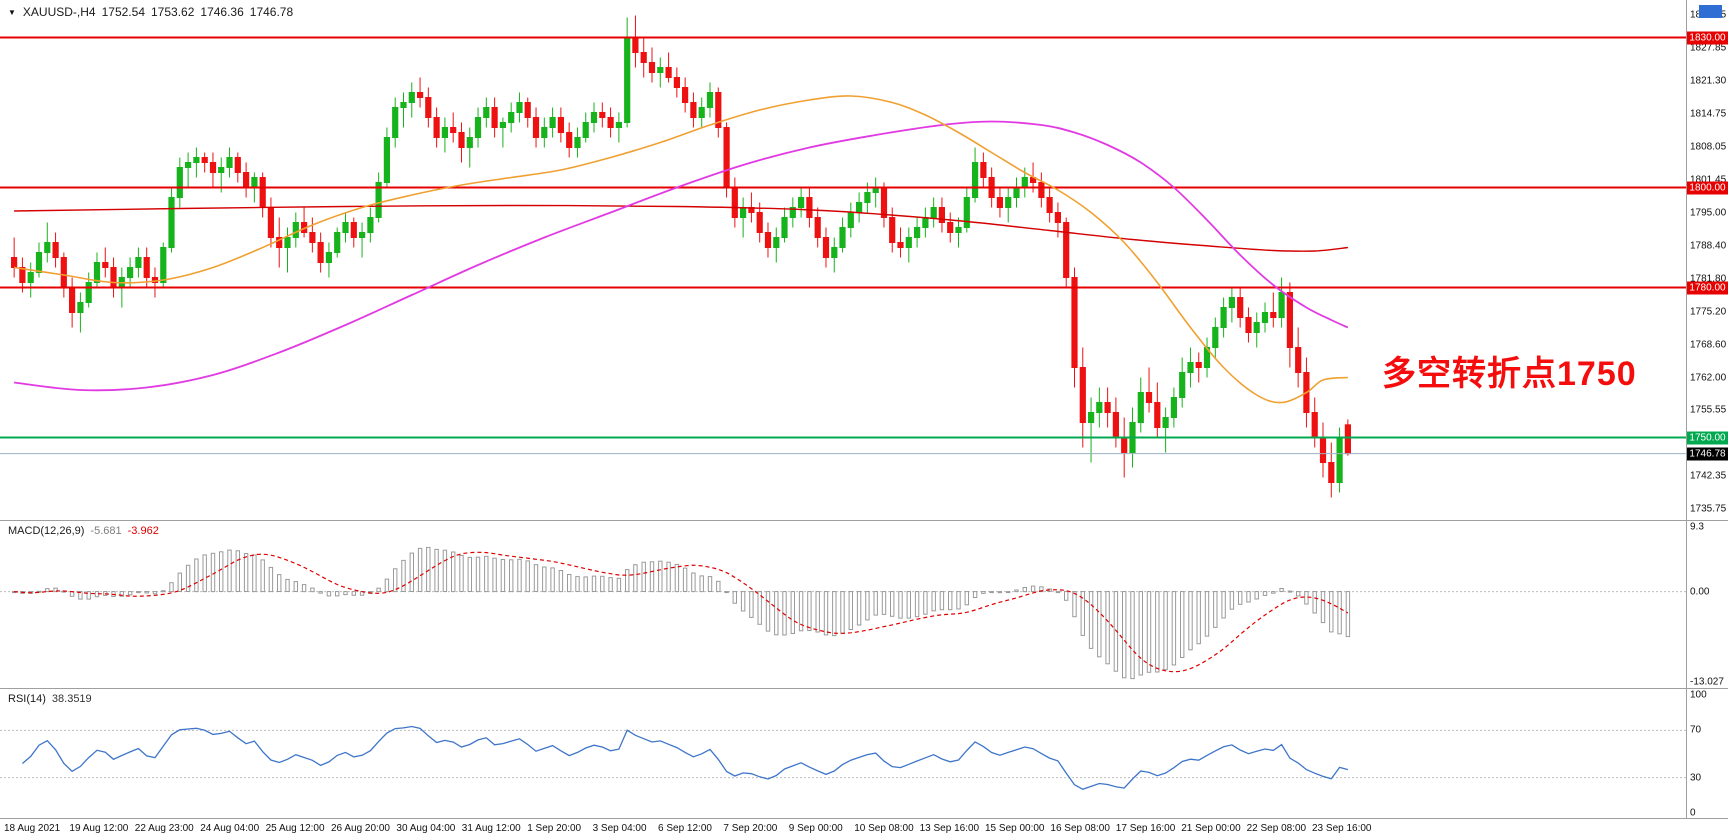  What do you see at coordinates (1707, 187) in the screenshot?
I see `price-level-badge: 1800.00` at bounding box center [1707, 187].